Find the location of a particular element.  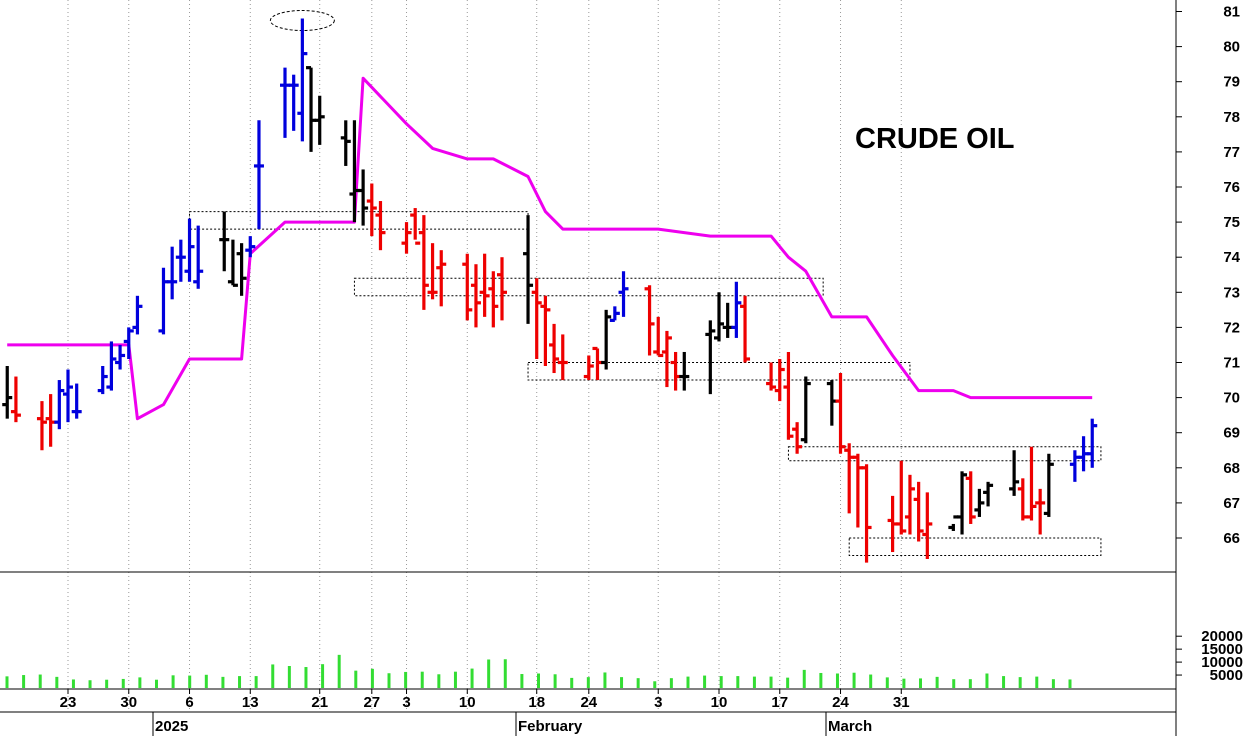

price-axis-label: 71 is located at coordinates (1231, 363).